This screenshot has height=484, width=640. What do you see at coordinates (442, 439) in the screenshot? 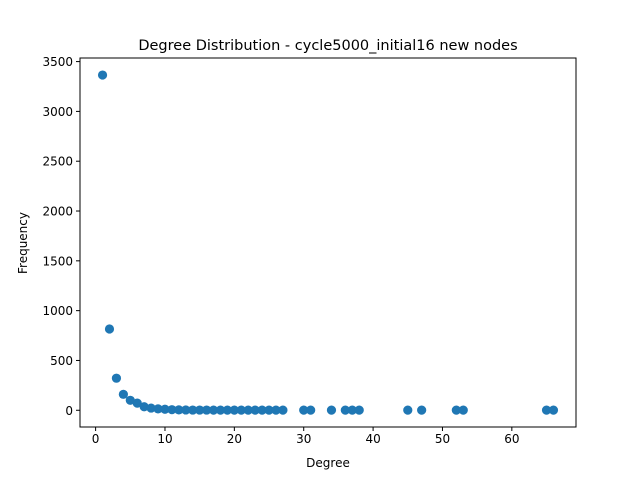
I see `x-tick-label: 50` at bounding box center [442, 439].